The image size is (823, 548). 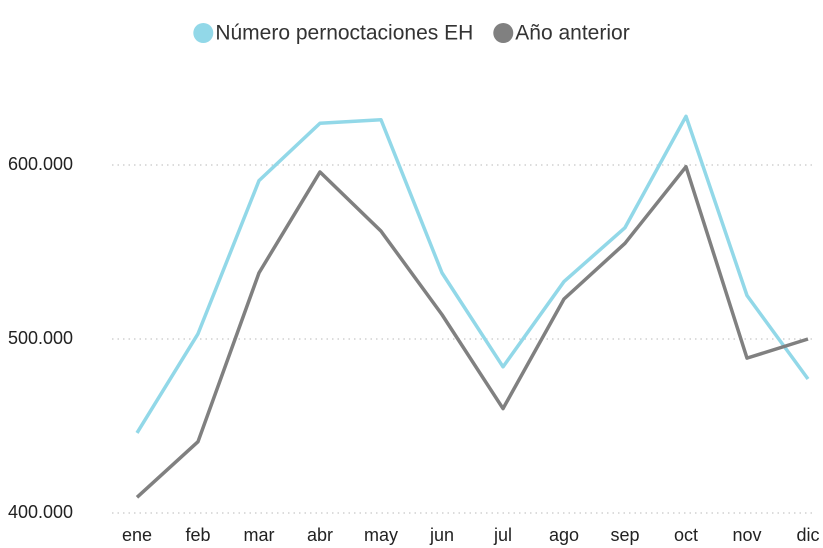 I want to click on x-tick-label: ene, so click(x=137, y=535).